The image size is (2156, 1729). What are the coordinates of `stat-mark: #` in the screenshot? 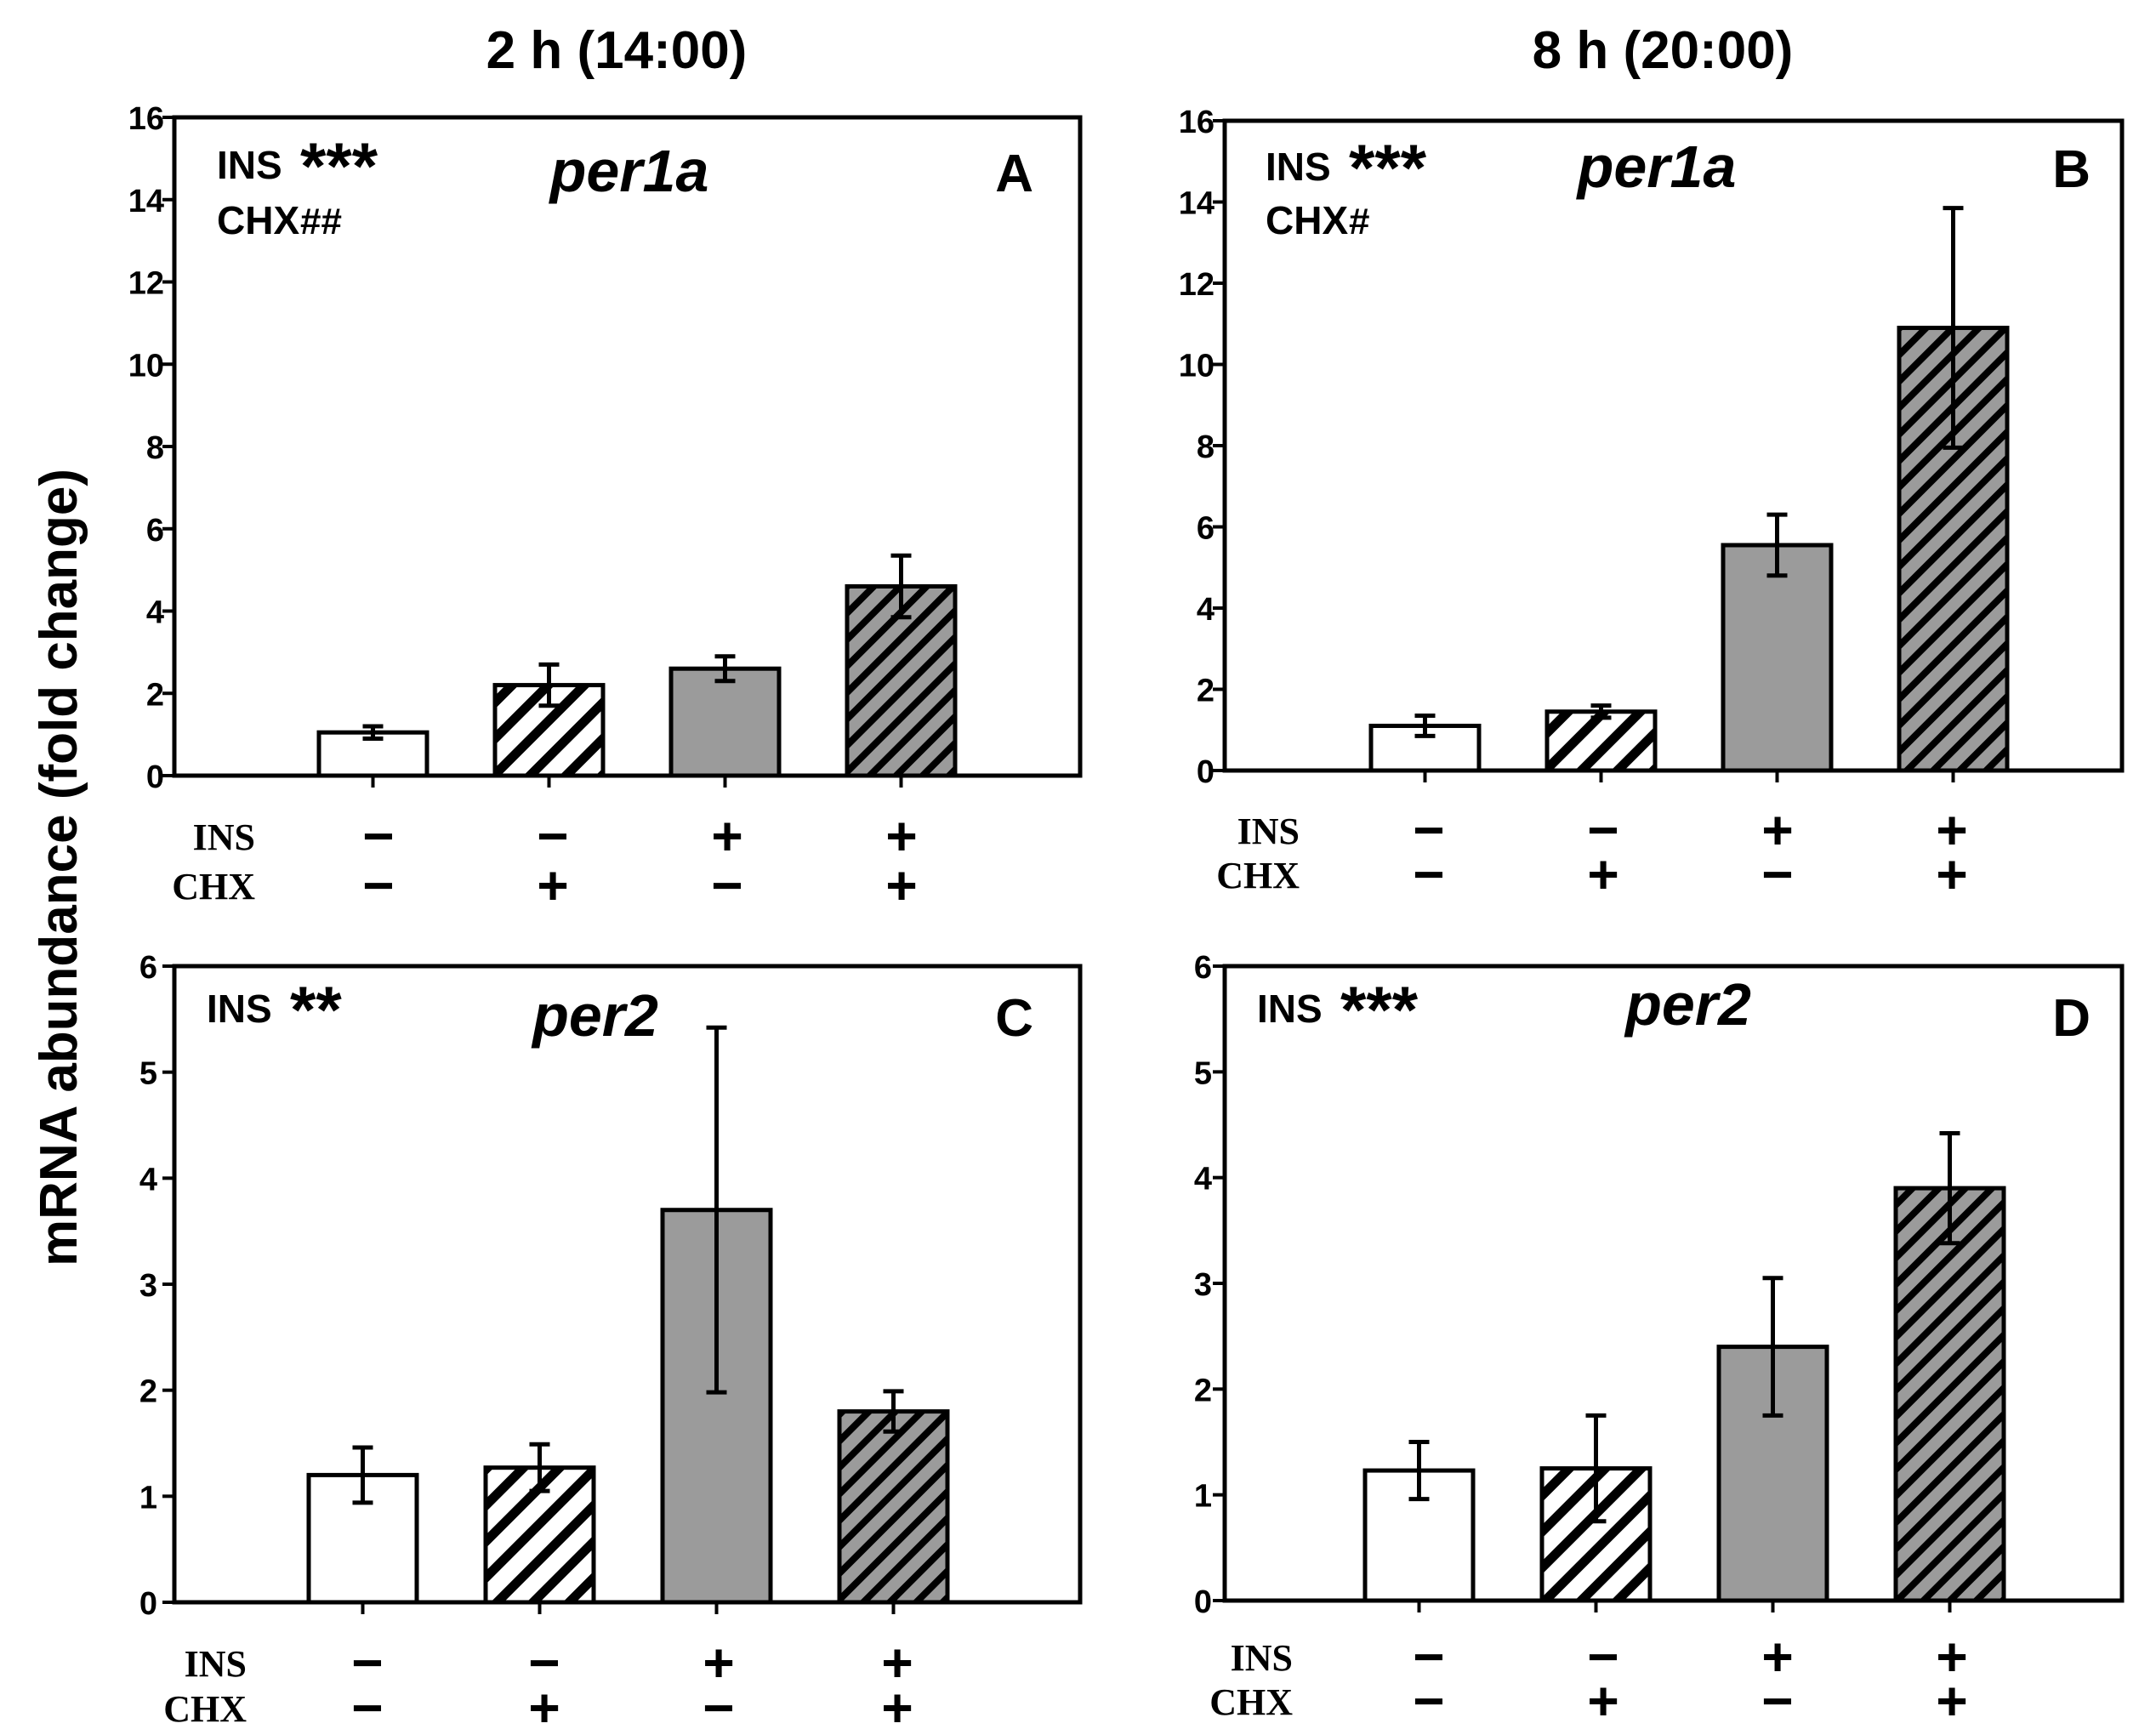 It's located at (1359, 221).